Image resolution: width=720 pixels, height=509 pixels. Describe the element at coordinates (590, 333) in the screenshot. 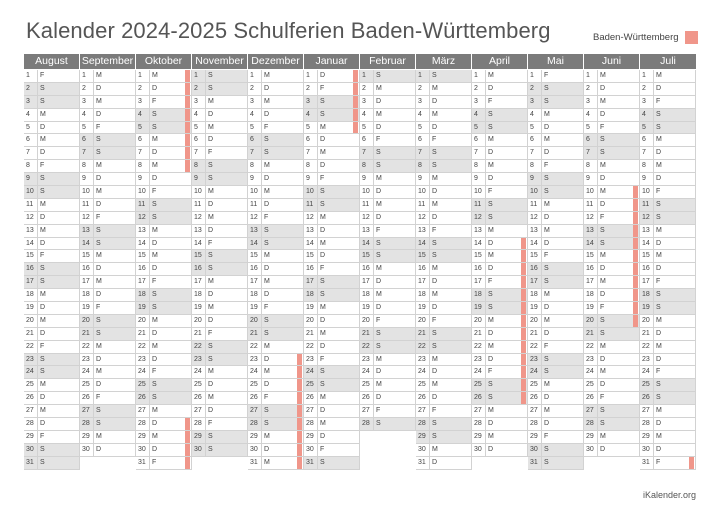

I see `day-number: 21` at that location.